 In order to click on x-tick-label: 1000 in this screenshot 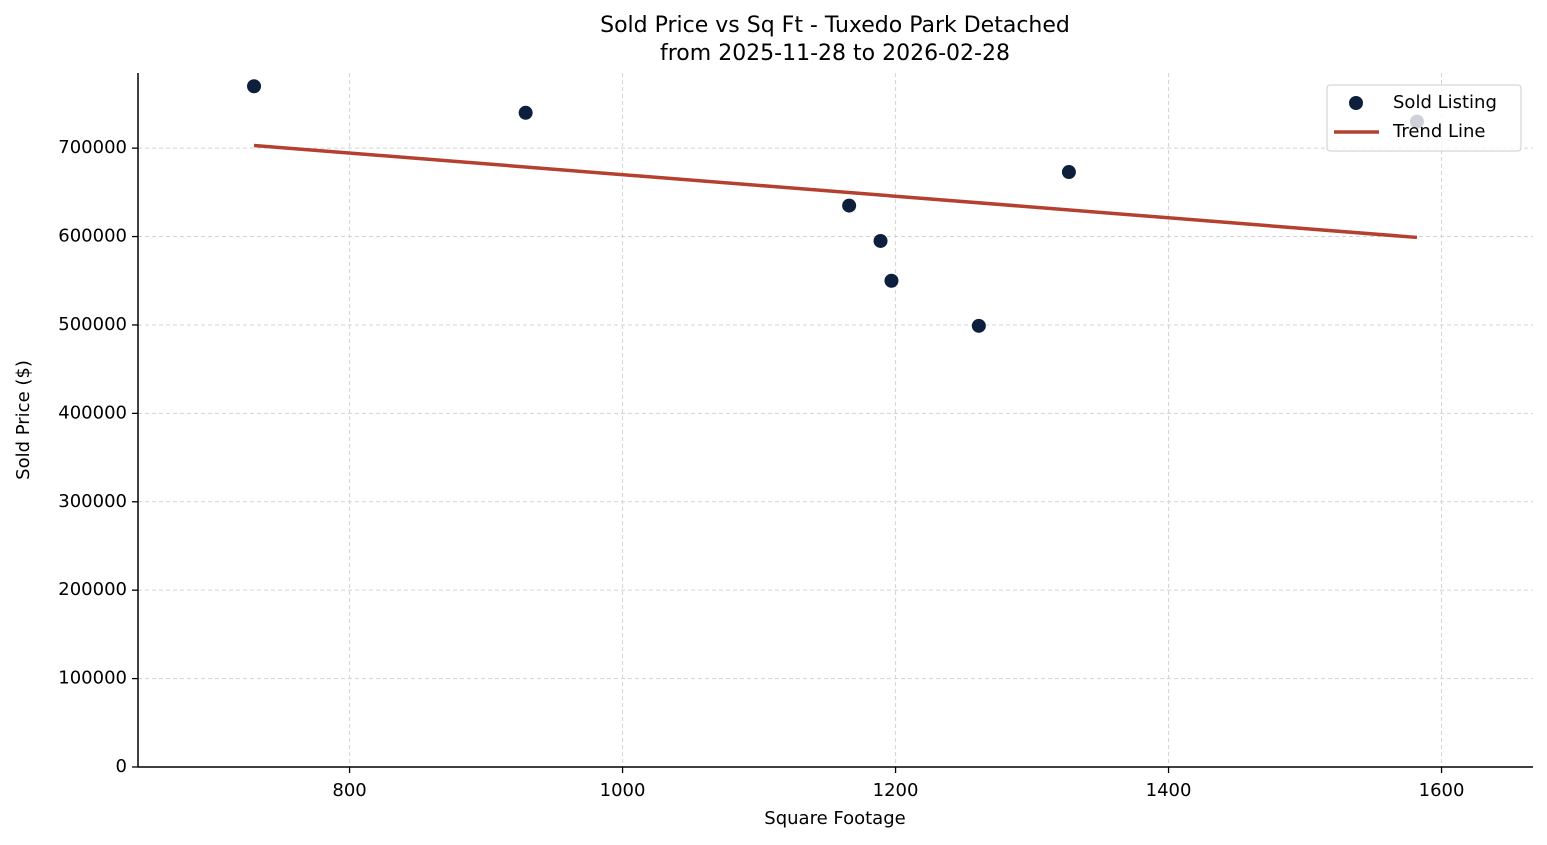, I will do `click(623, 790)`.